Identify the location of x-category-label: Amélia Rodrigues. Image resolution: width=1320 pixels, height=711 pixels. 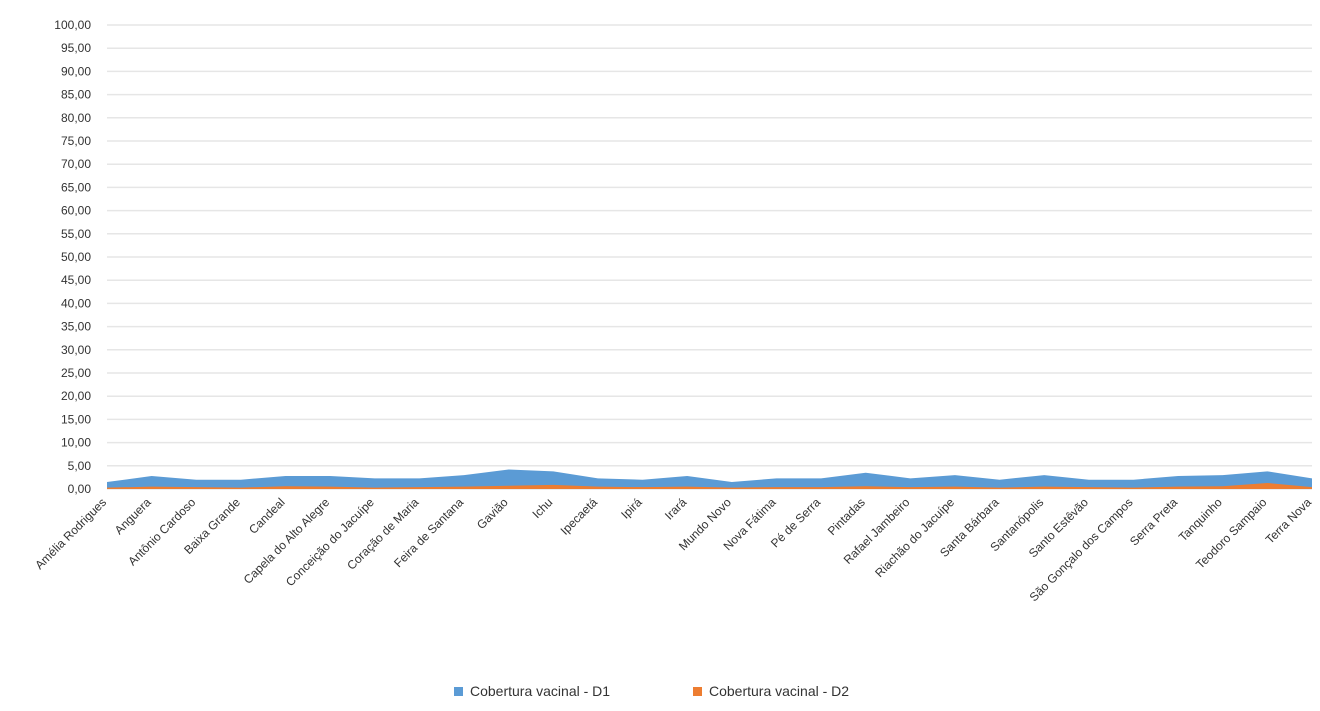
(70, 533).